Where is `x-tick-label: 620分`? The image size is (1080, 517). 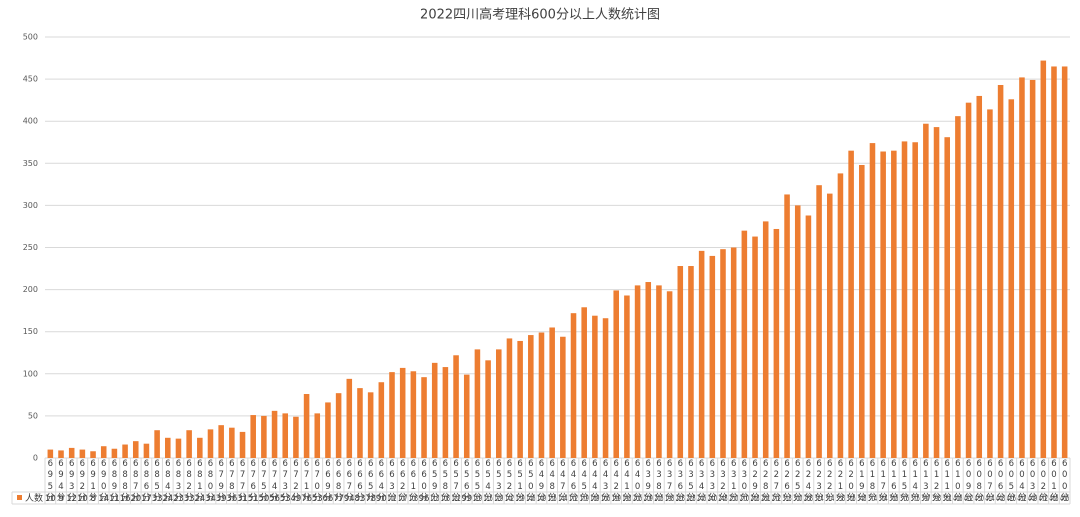 x-tick-label: 620分 is located at coordinates (851, 481).